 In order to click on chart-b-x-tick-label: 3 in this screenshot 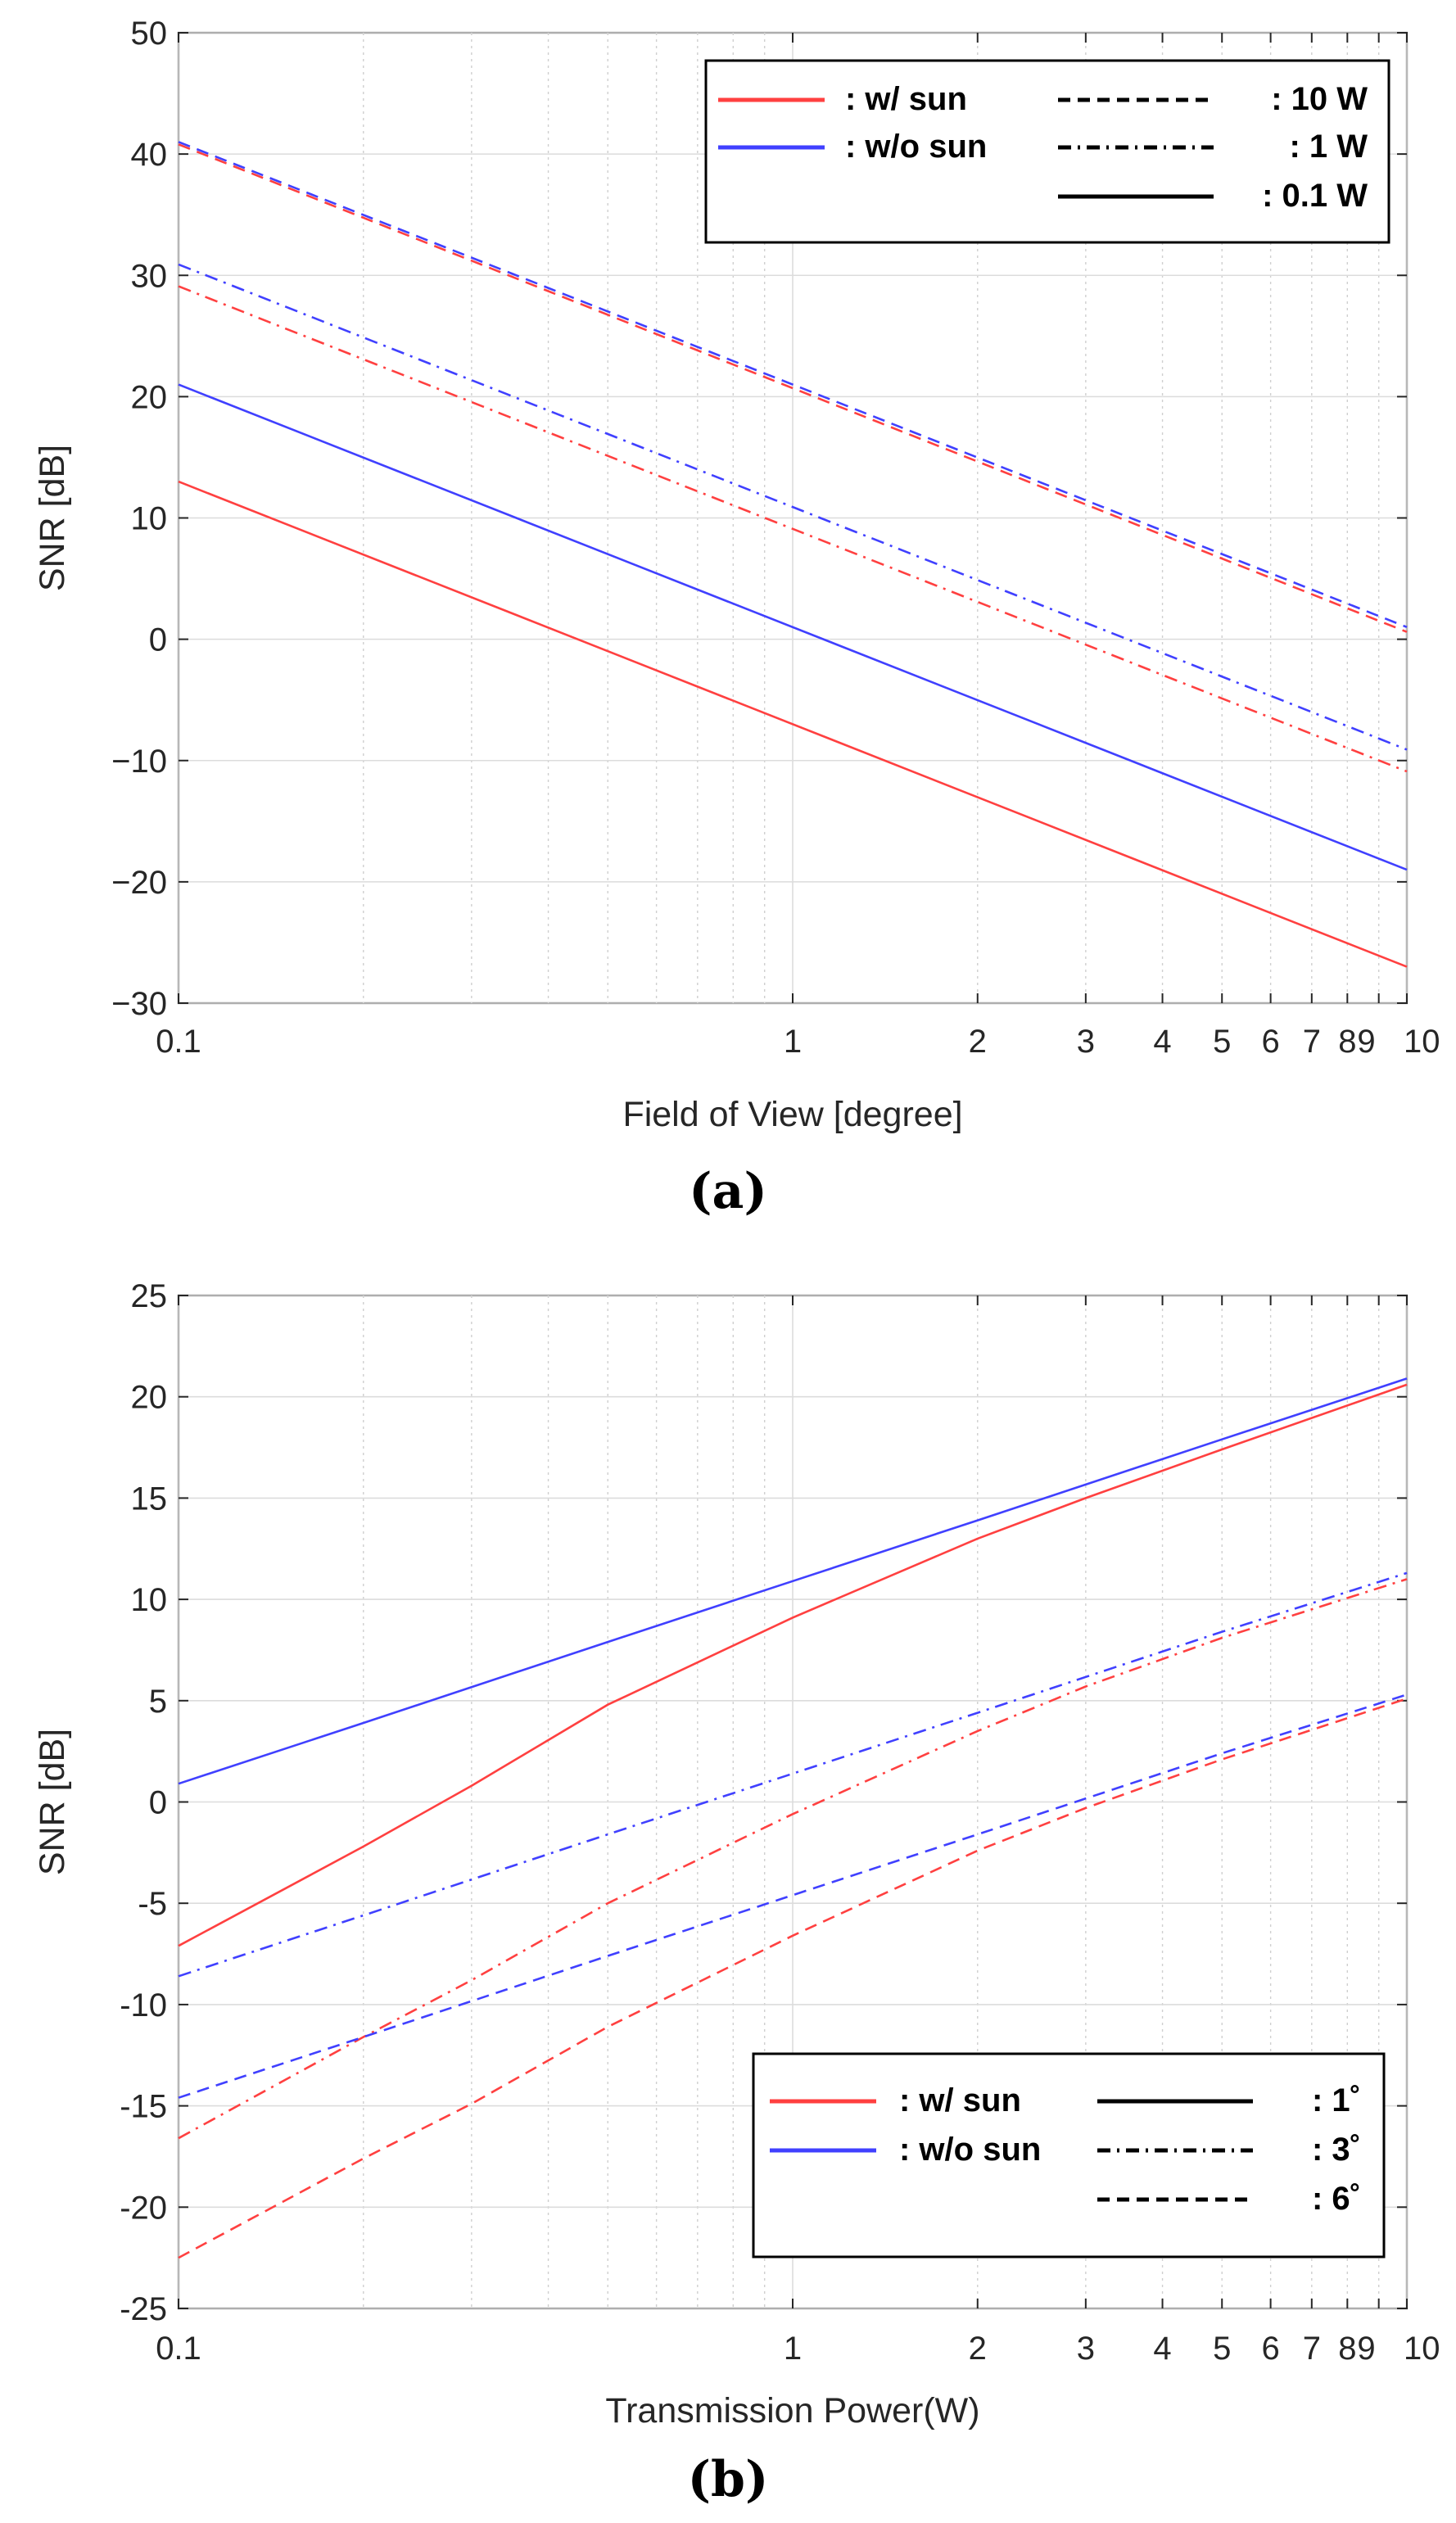, I will do `click(1086, 2349)`.